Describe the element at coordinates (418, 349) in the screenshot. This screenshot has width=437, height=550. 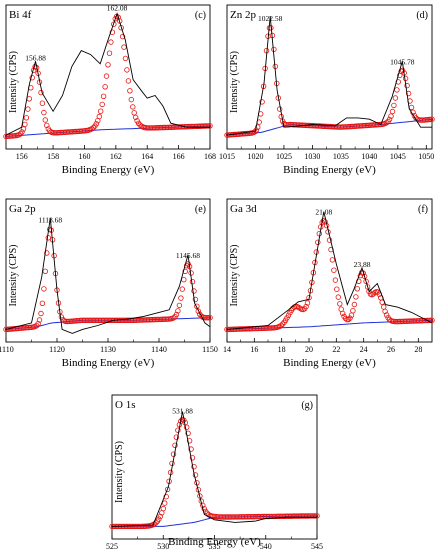
I see `x-tick-label: 28` at that location.